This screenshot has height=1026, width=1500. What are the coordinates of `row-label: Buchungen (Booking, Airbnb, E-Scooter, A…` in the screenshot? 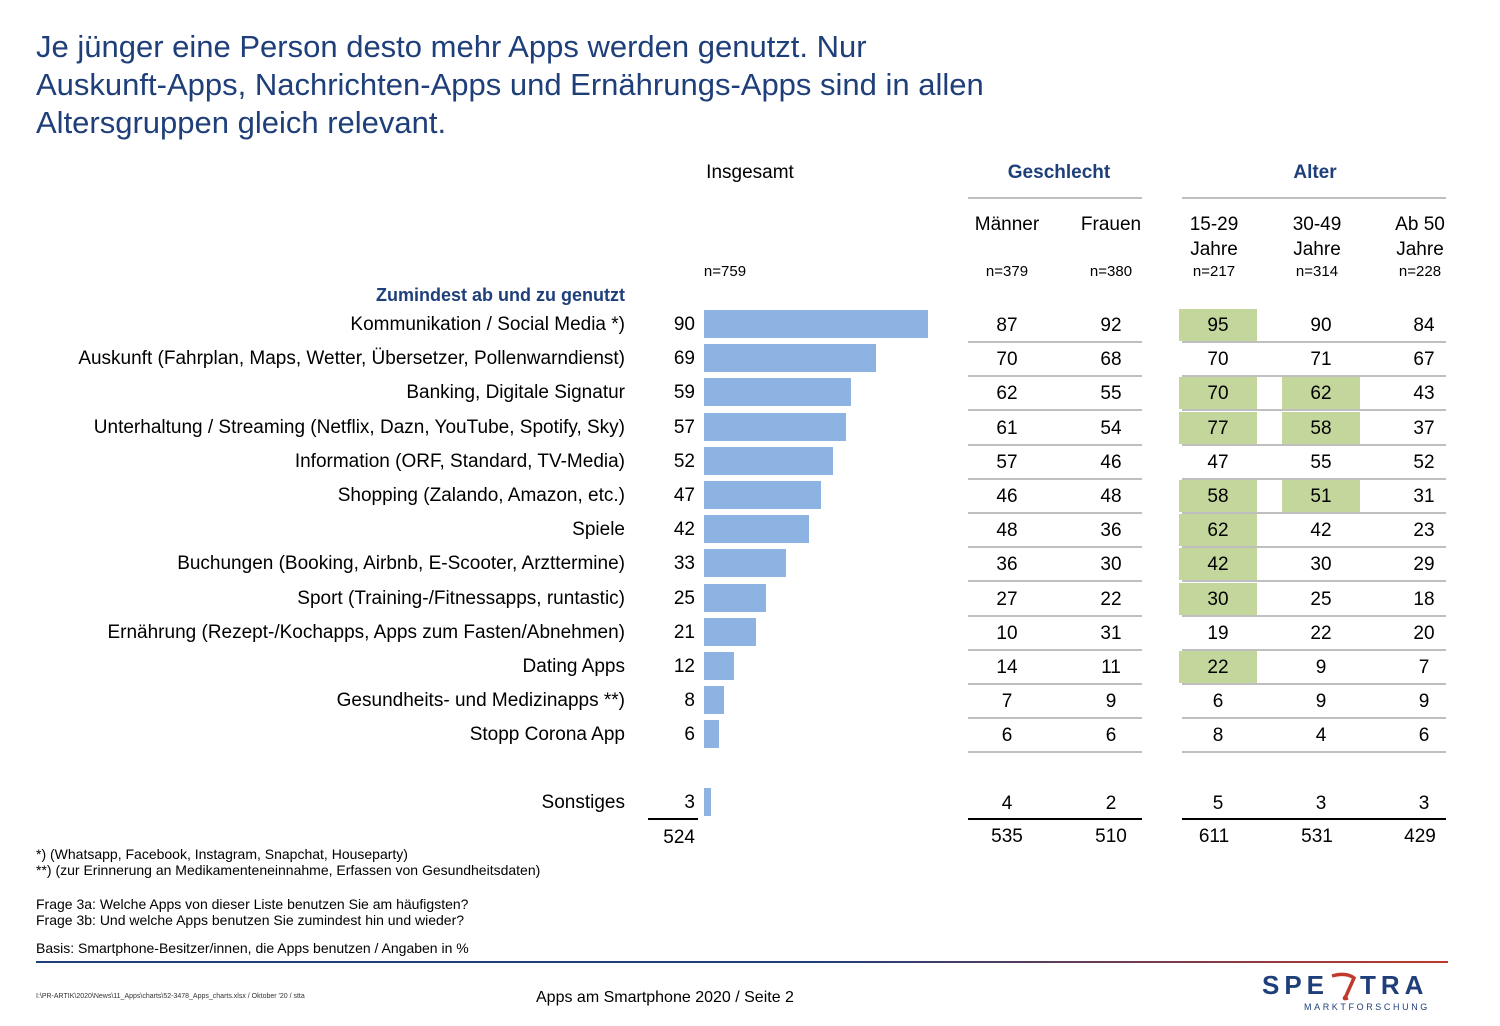 It's located at (401, 564).